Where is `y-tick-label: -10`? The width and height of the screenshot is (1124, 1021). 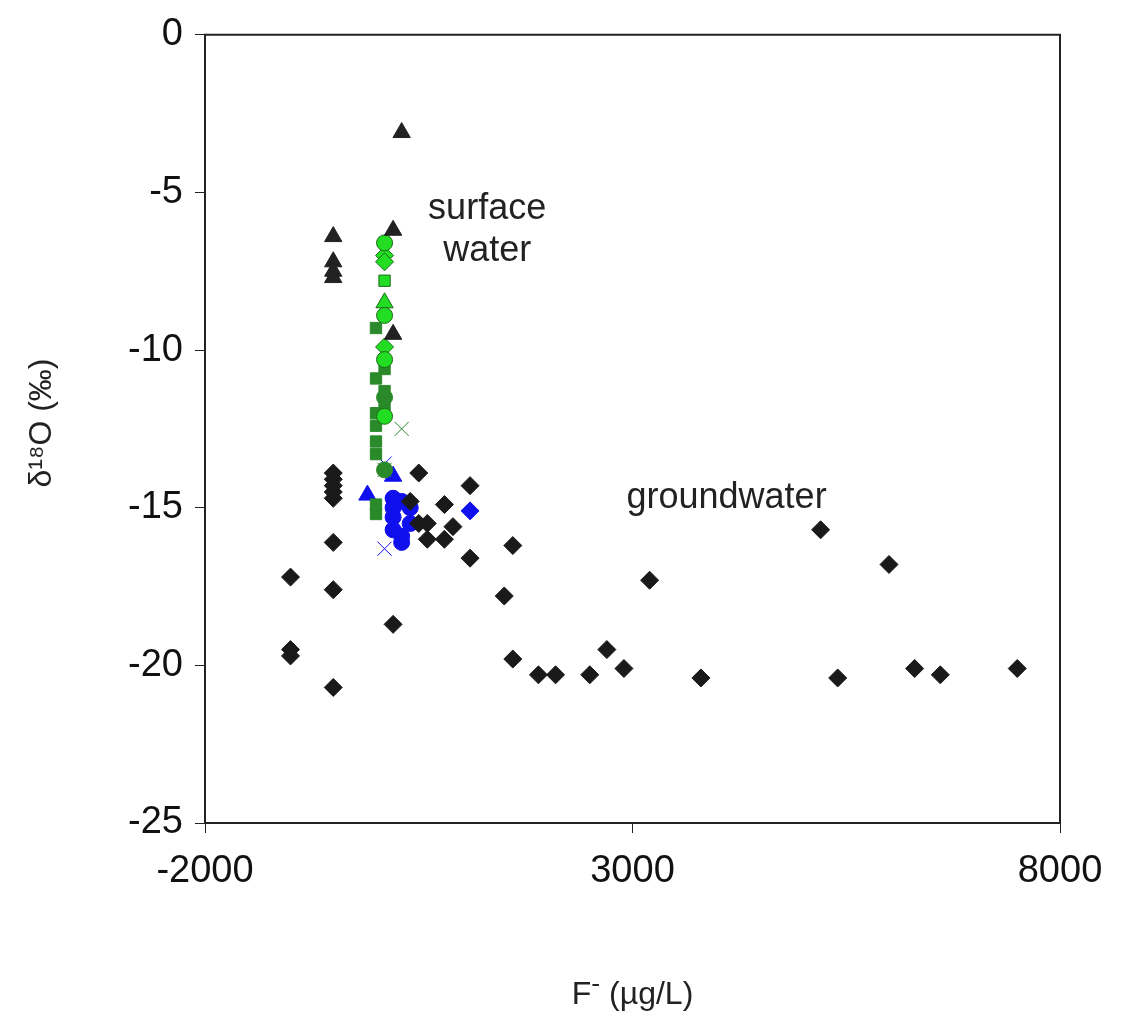 y-tick-label: -10 is located at coordinates (155, 347).